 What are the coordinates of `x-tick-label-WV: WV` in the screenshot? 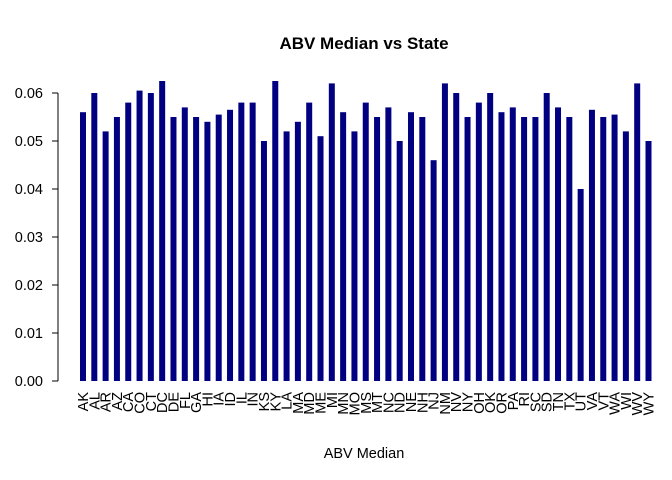 It's located at (638, 404).